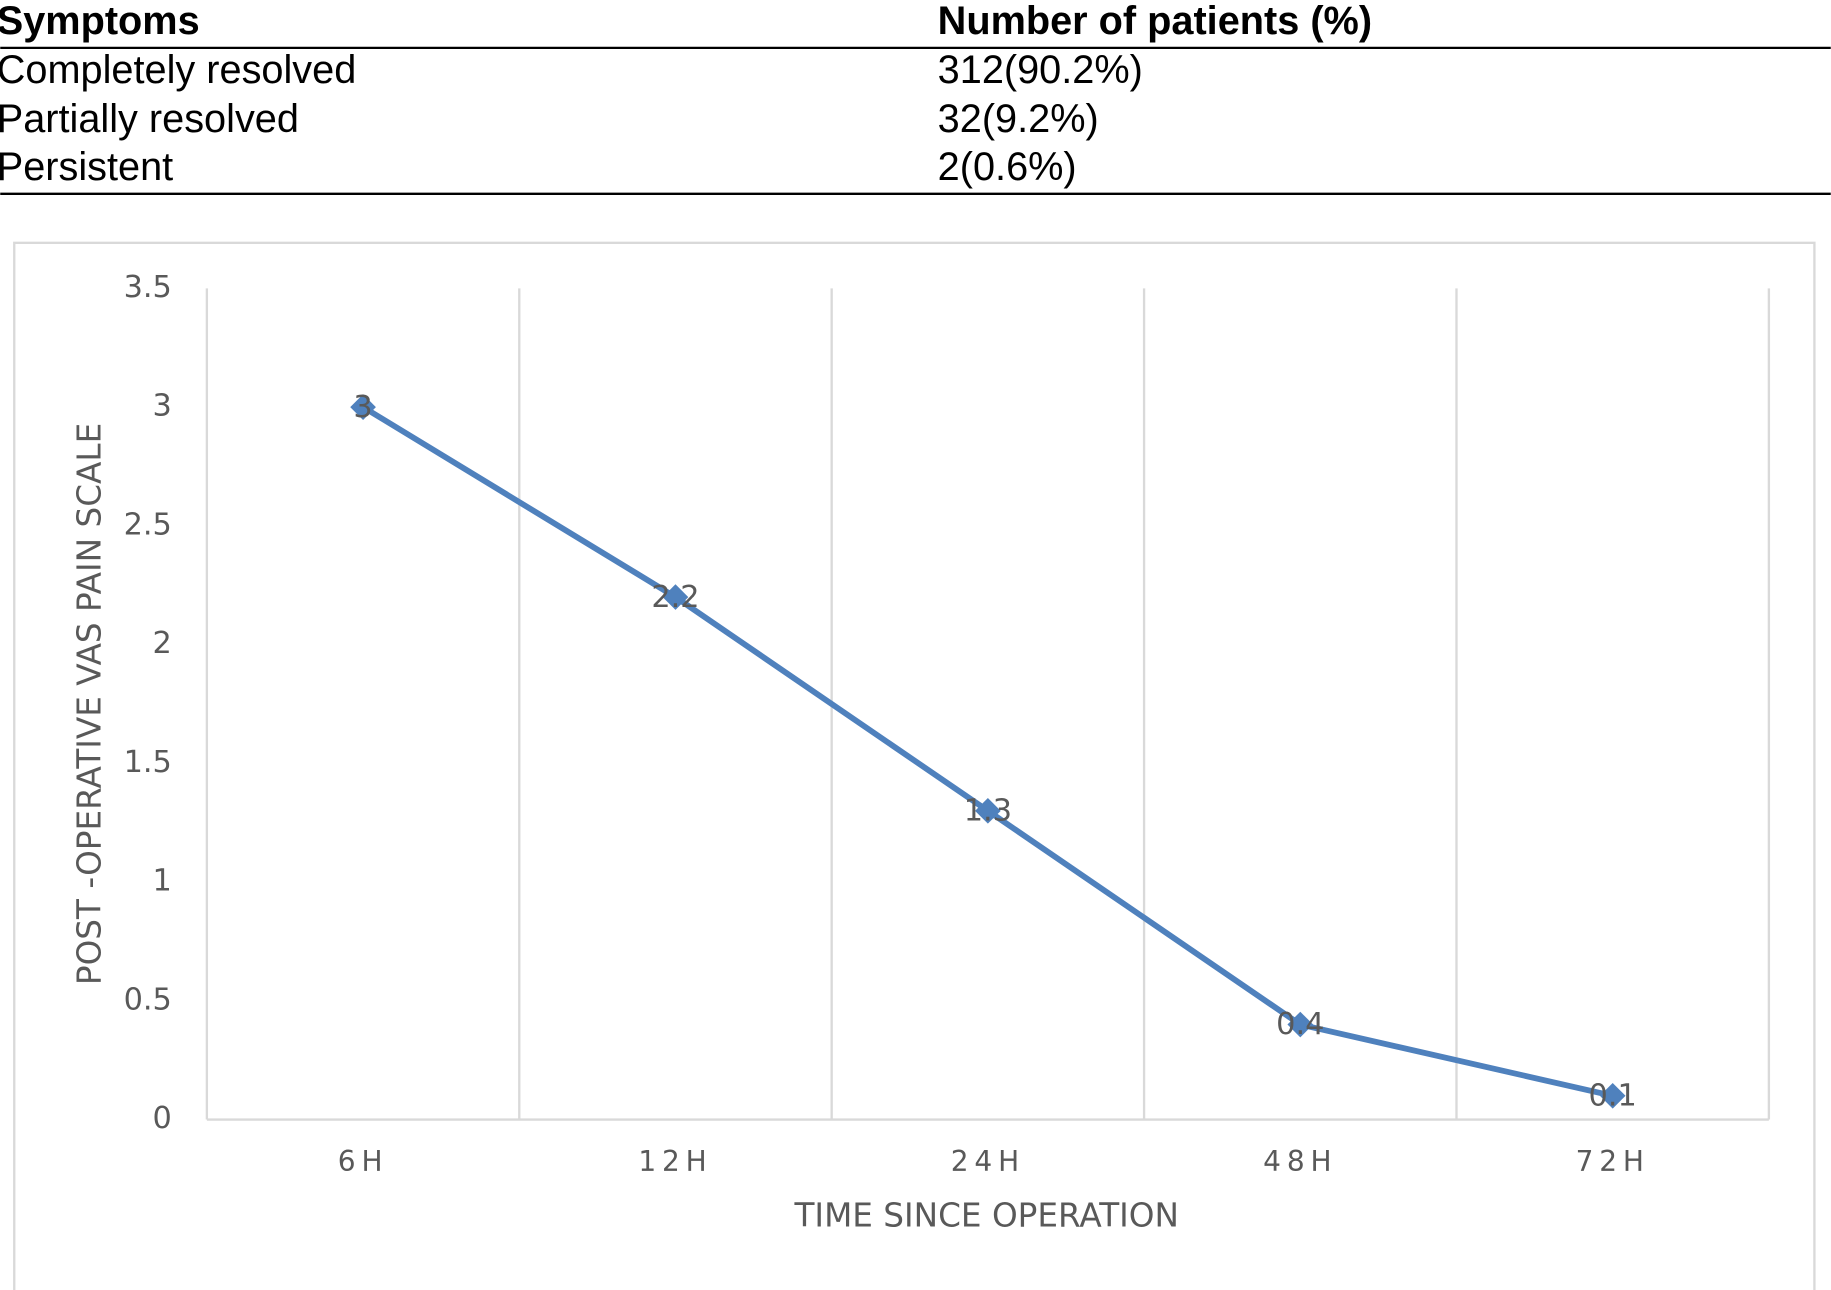  I want to click on x-tick-label: 48H, so click(1300, 1161).